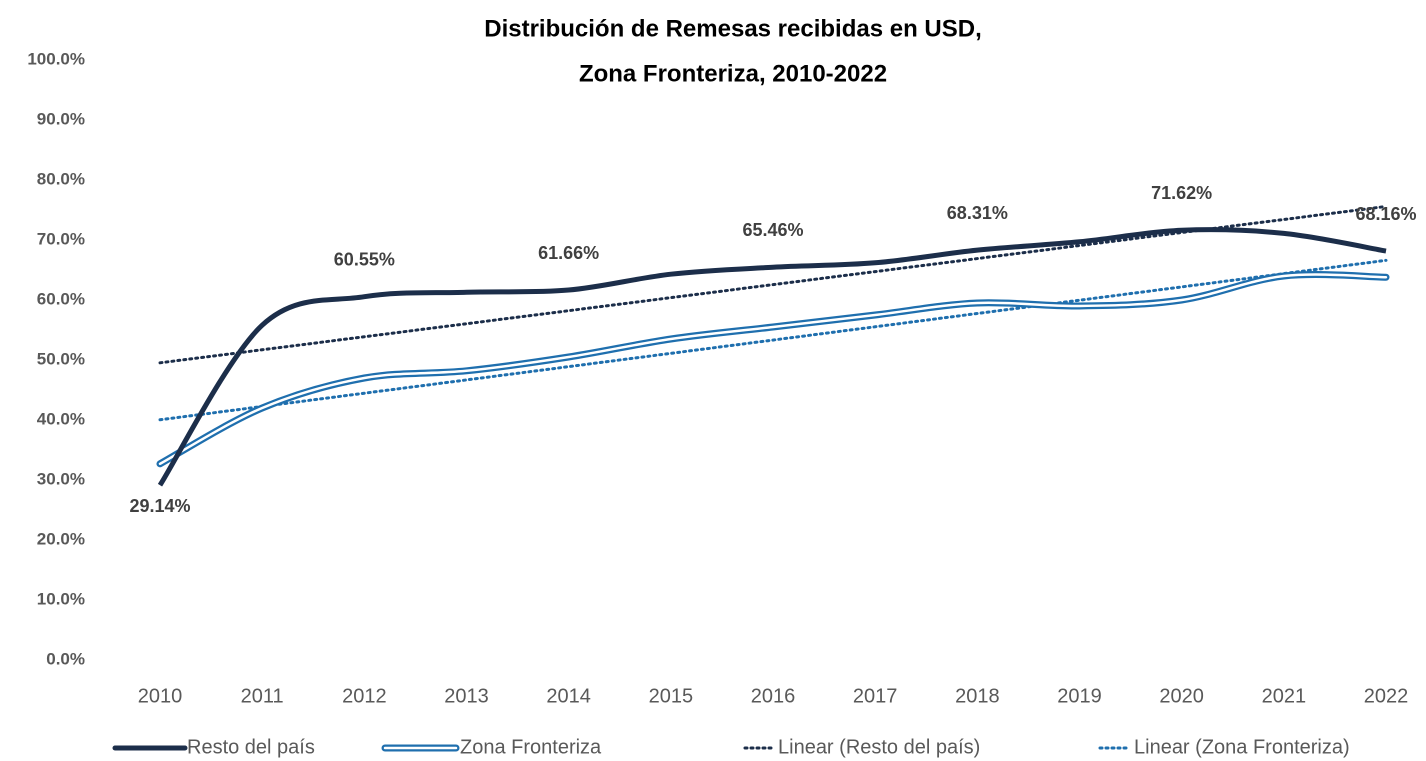  Describe the element at coordinates (61, 418) in the screenshot. I see `y-tick-label: 40.0%` at that location.